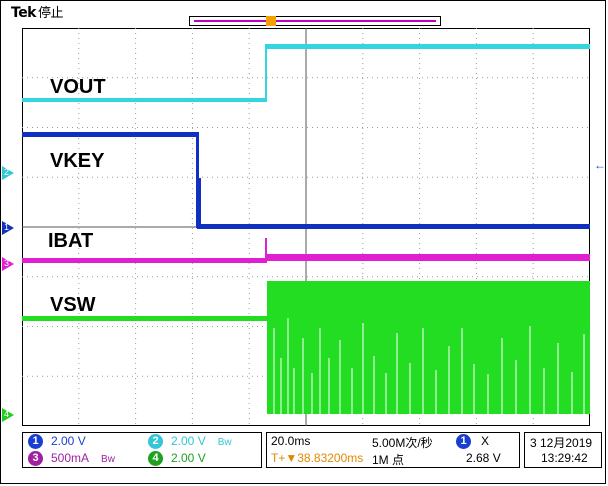 The image size is (608, 486). I want to click on trigger-source-badge: 1, so click(463, 442).